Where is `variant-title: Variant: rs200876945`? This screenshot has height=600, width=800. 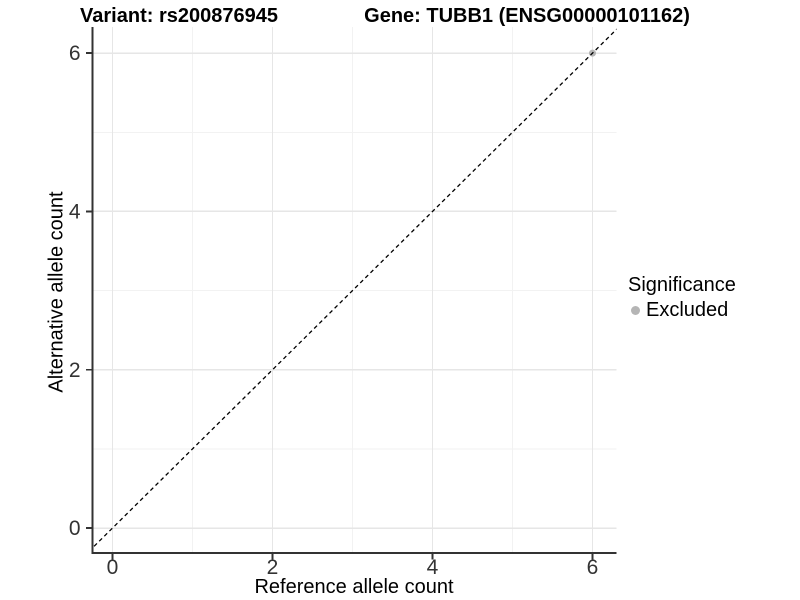
variant-title: Variant: rs200876945 is located at coordinates (179, 16).